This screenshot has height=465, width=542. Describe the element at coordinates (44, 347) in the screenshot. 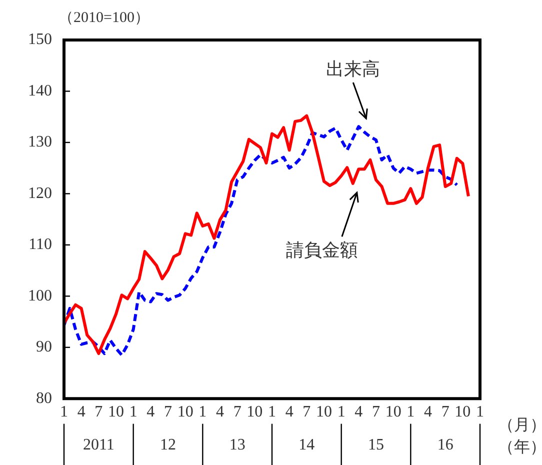

I see `y-tick-label: 90` at that location.